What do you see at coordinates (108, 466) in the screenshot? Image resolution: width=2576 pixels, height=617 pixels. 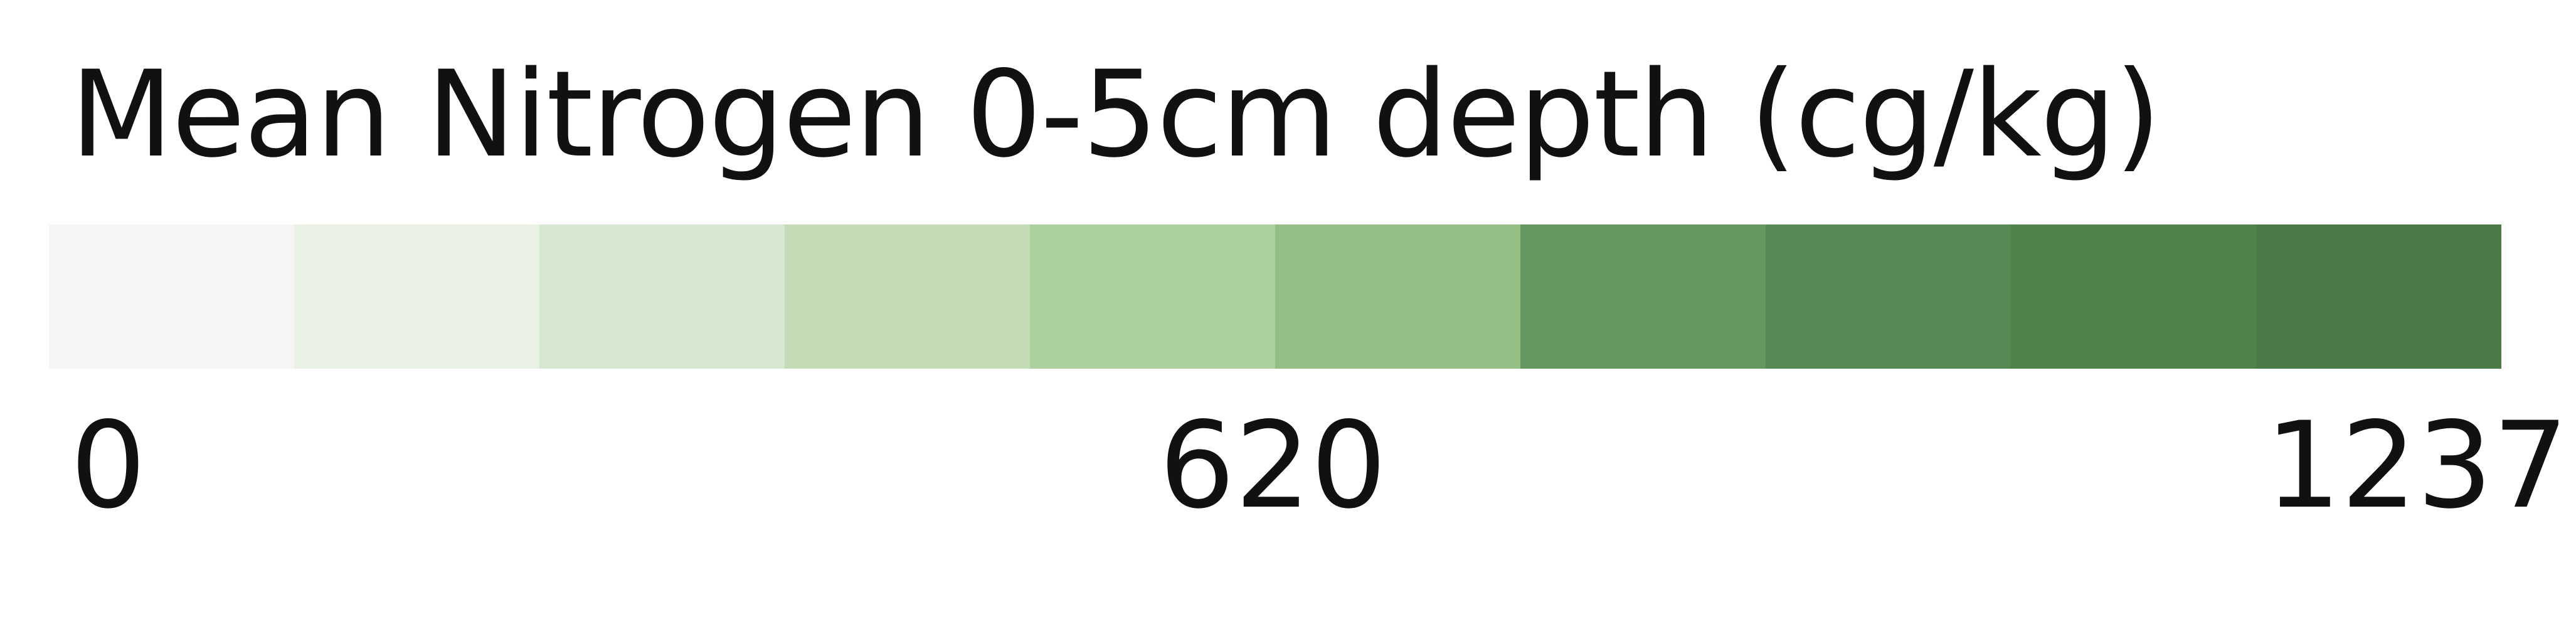 I see `tick-label-min: 0` at bounding box center [108, 466].